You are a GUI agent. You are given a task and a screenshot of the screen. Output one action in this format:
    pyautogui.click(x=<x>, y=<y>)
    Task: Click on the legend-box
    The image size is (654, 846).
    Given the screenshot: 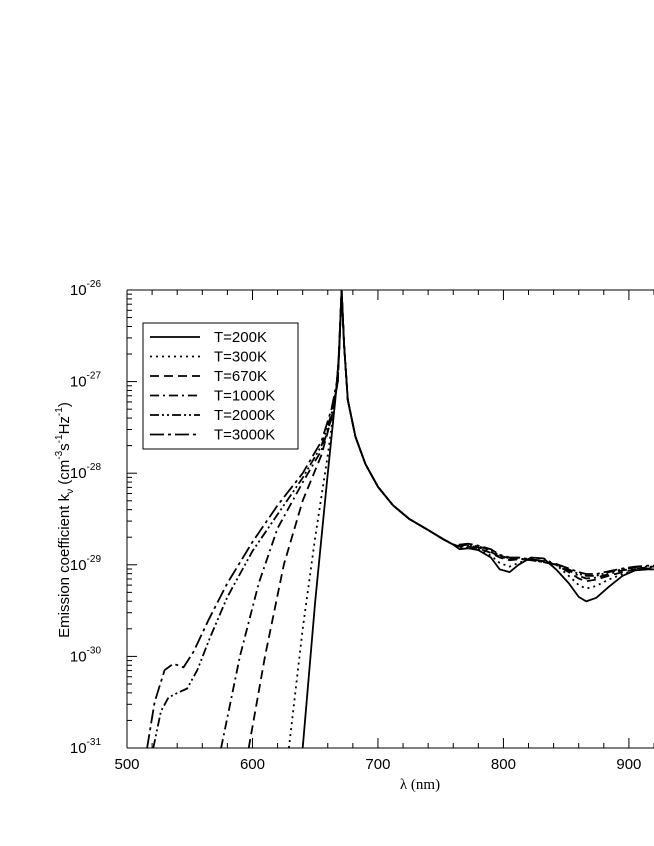 What is the action you would take?
    pyautogui.click(x=220, y=386)
    